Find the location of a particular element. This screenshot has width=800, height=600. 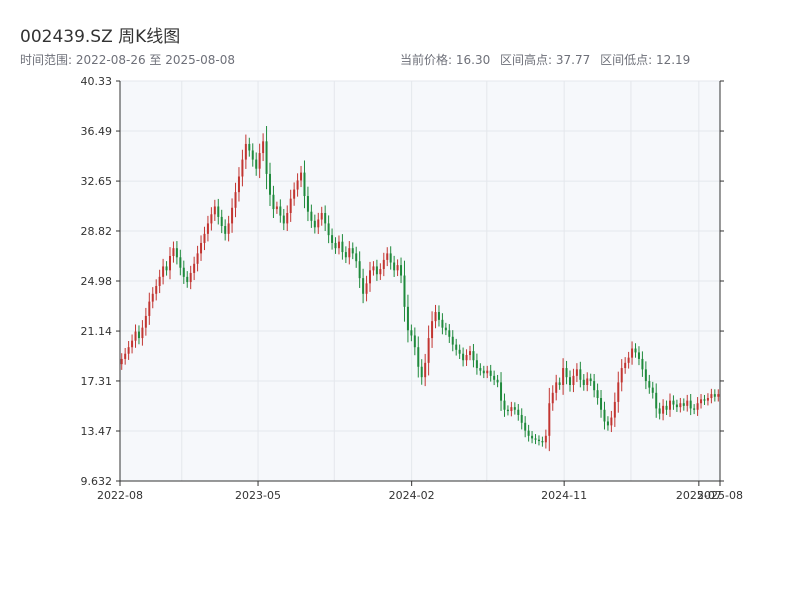

chart-title: 002439.SZ 周K线图 is located at coordinates (100, 37).